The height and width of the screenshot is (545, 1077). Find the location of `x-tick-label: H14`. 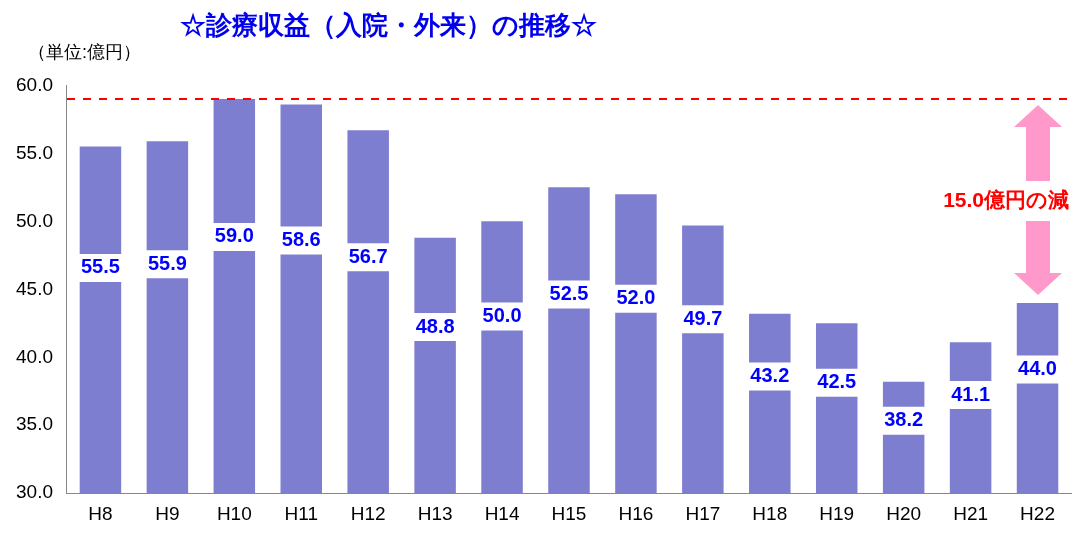

x-tick-label: H14 is located at coordinates (502, 513).